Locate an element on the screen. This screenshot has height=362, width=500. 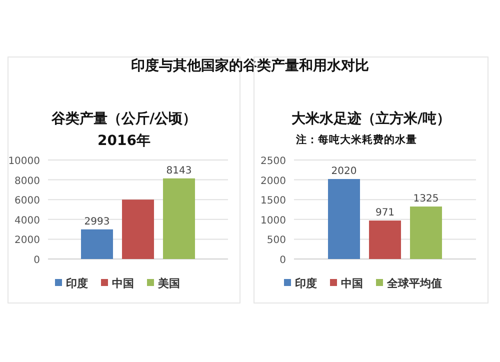
y-tick-label: 2500 is located at coordinates (273, 161).